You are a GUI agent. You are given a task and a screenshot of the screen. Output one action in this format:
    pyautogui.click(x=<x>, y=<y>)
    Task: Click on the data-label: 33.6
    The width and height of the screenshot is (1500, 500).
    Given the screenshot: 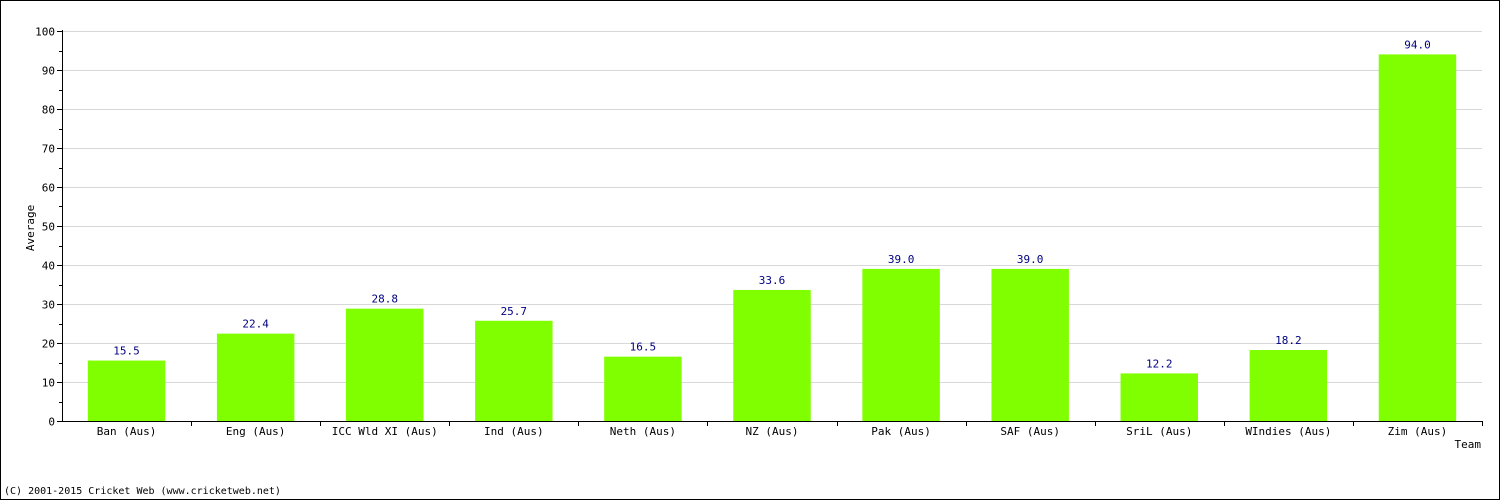 What is the action you would take?
    pyautogui.click(x=772, y=280)
    